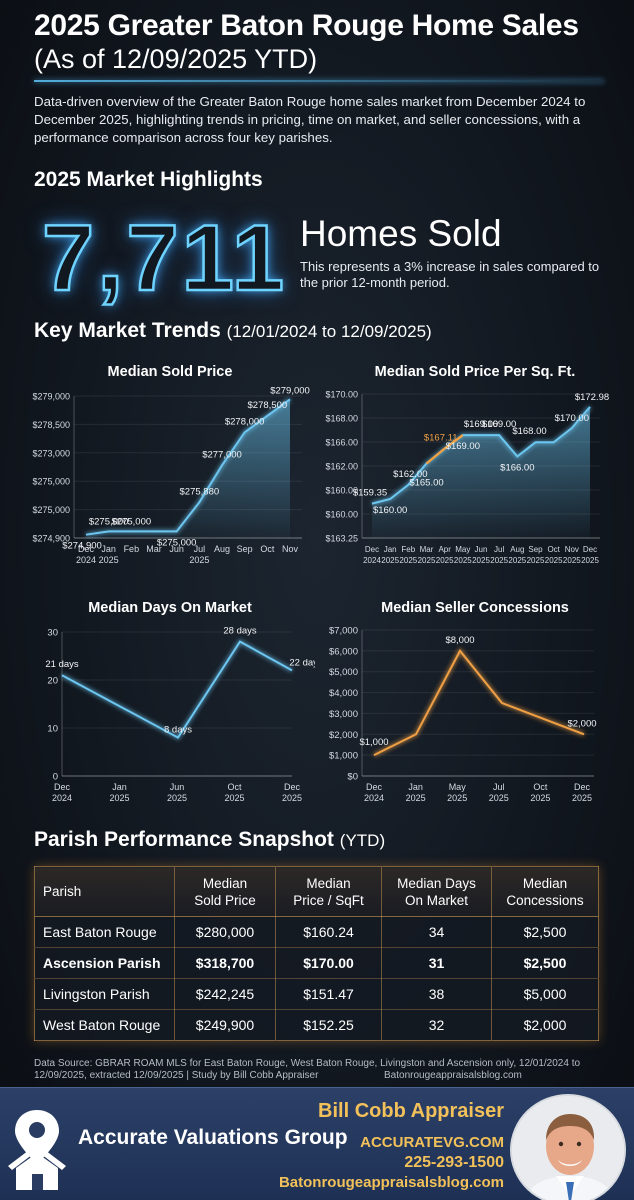 The width and height of the screenshot is (634, 1200). Describe the element at coordinates (302, 662) in the screenshot. I see `data-label: 22 days` at that location.